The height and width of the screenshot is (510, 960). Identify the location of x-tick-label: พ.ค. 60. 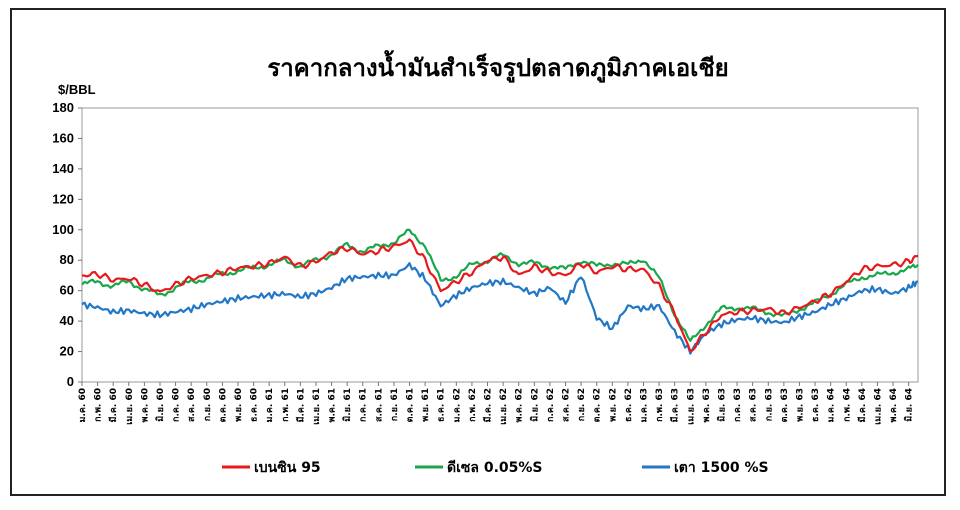
(145, 405).